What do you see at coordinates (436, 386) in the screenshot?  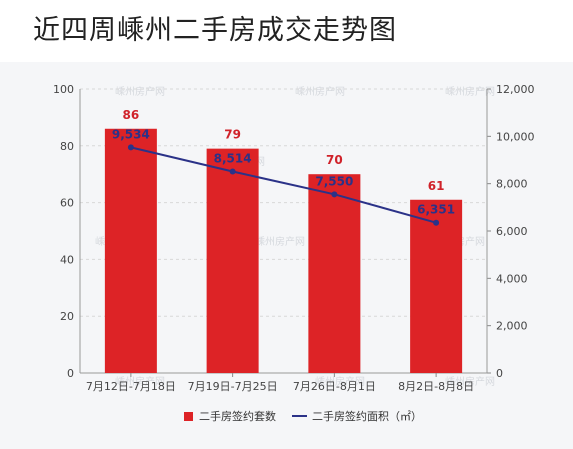 I see `x-tick-label: 8月2日-8月8日` at bounding box center [436, 386].